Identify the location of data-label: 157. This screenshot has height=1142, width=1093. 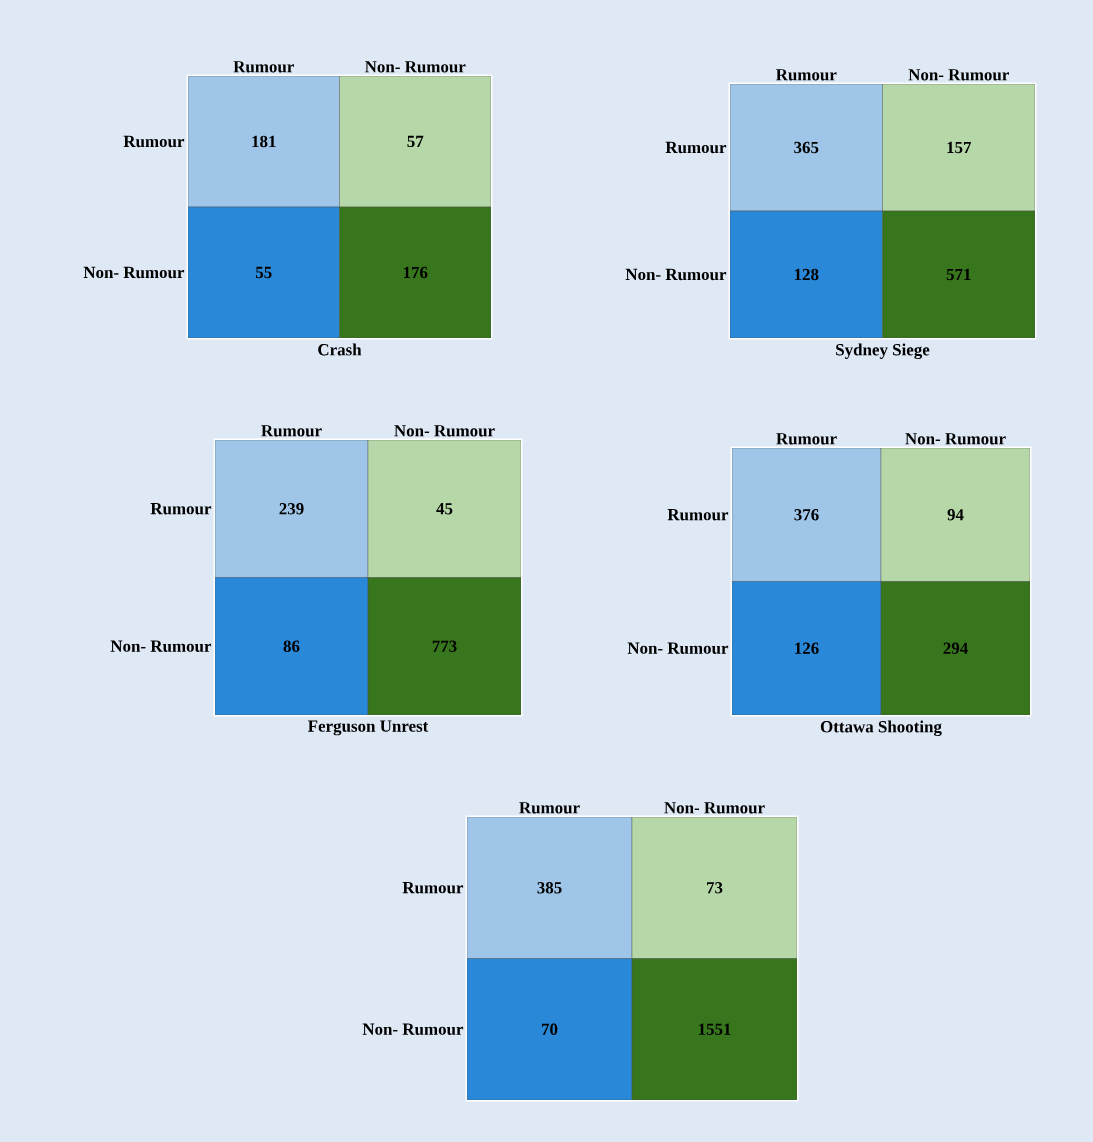
(959, 147).